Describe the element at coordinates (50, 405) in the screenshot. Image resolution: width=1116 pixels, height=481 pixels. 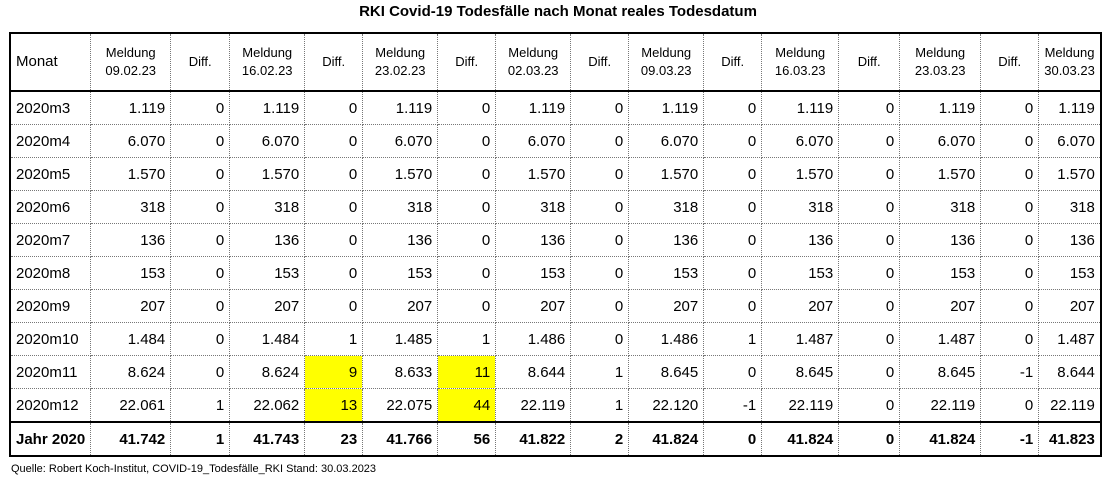
I see `row-label: 2020m12` at that location.